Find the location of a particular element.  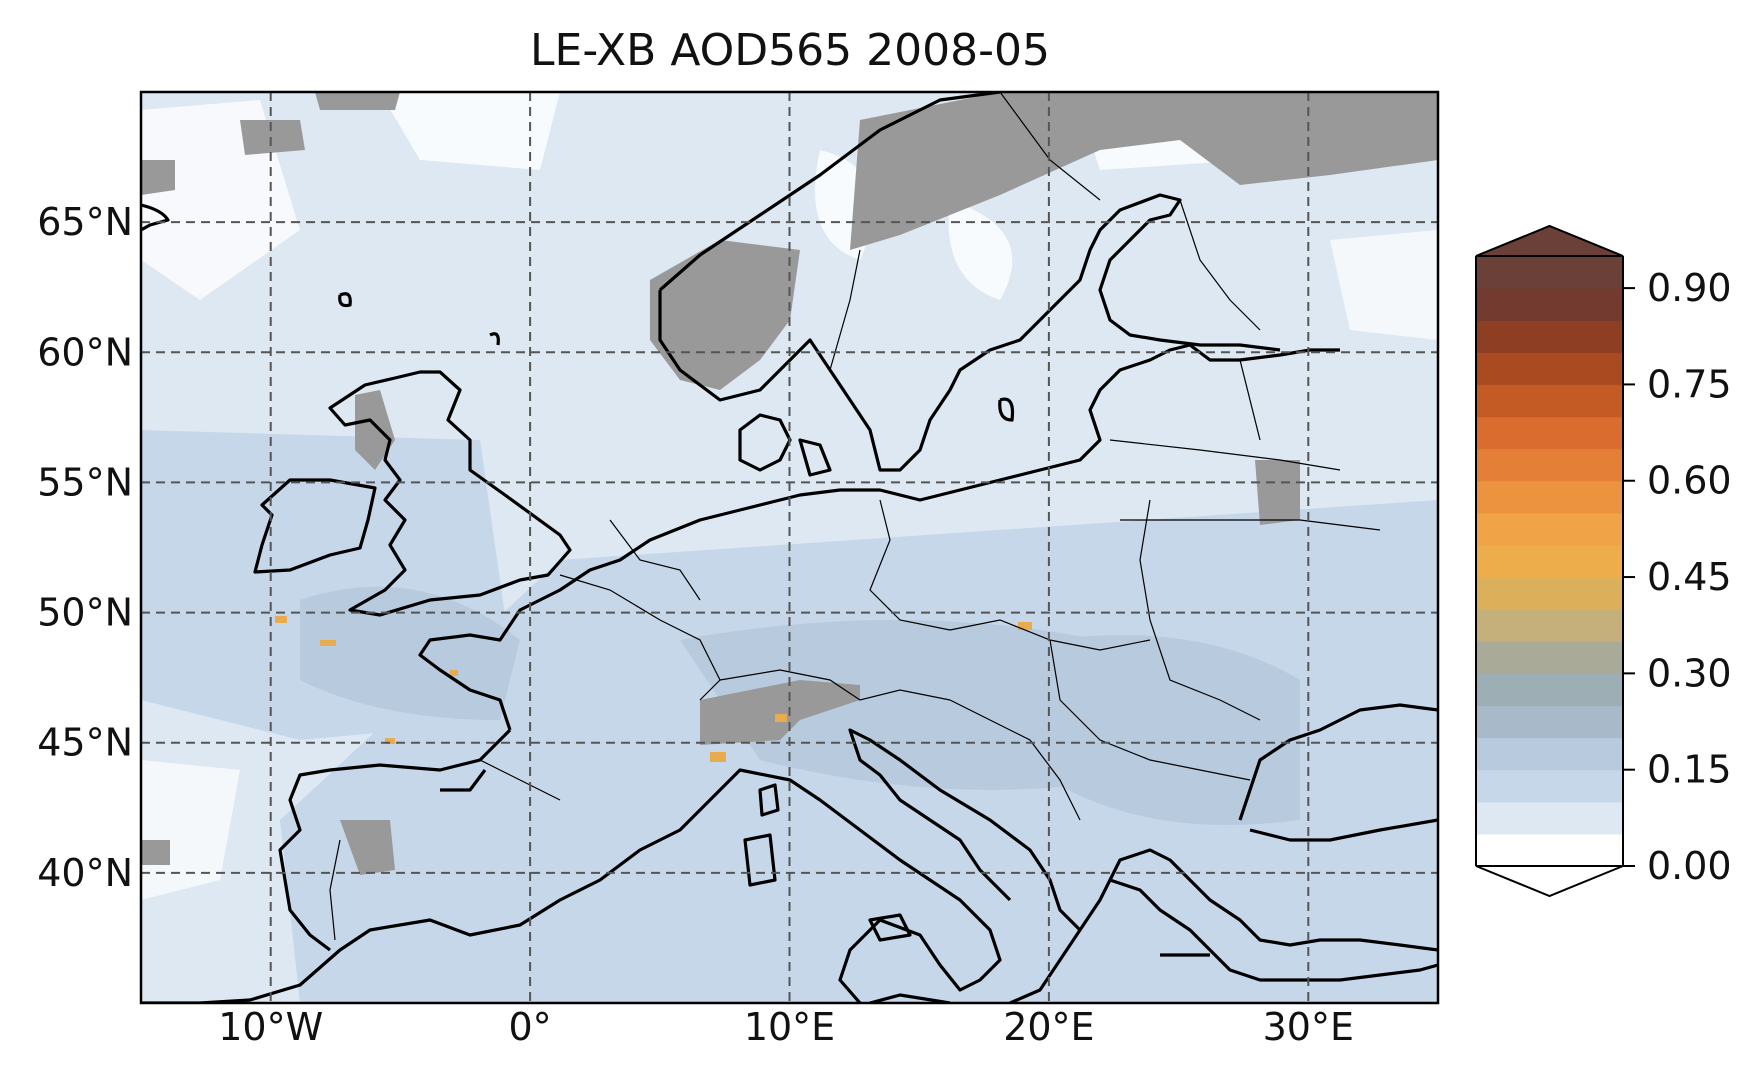

coastline-iberia is located at coordinates (395, 840).